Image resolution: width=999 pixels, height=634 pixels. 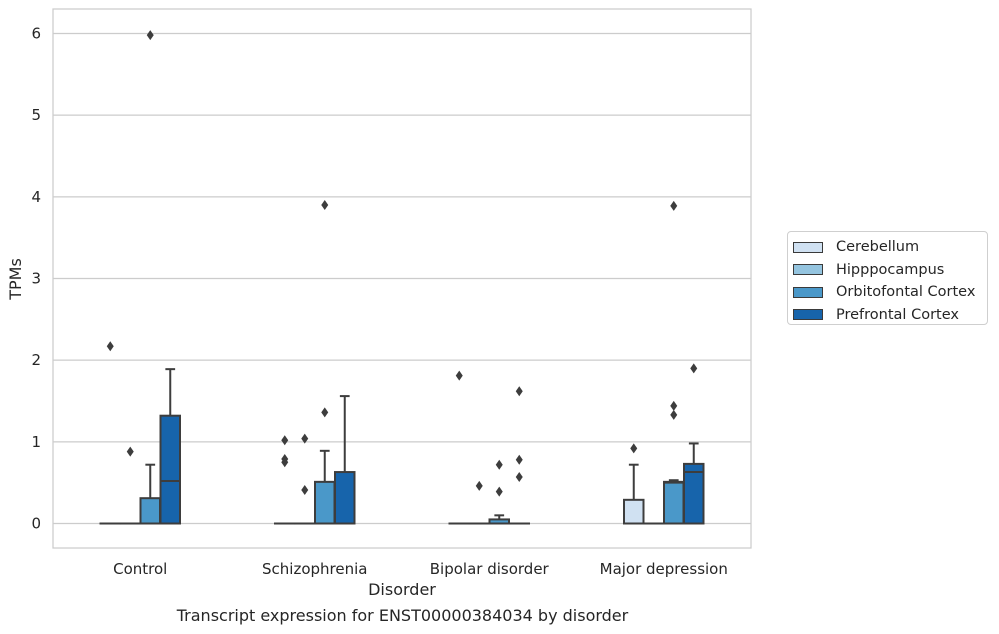 What do you see at coordinates (906, 292) in the screenshot?
I see `legend-label-orbitofrontal-cortex: Orbitofontal Cortex` at bounding box center [906, 292].